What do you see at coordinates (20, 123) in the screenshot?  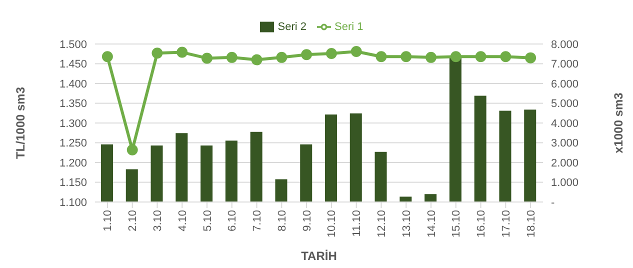 I see `y-axis-title: TL/1000 sm3` at bounding box center [20, 123].